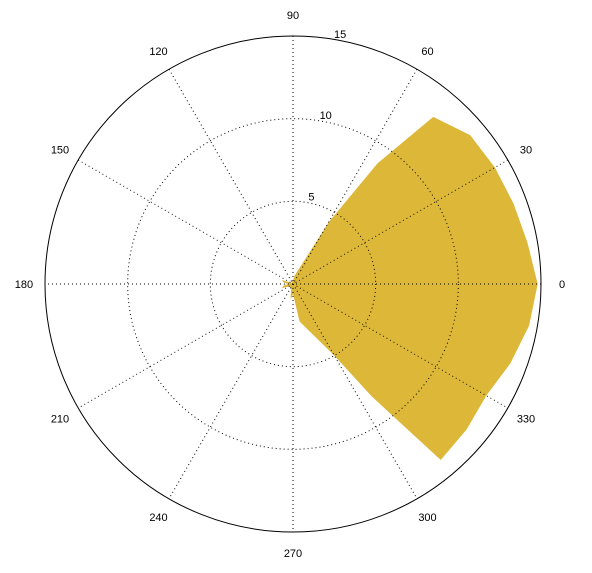 The height and width of the screenshot is (573, 592). I want to click on angle-tick-label-300: 300, so click(427, 518).